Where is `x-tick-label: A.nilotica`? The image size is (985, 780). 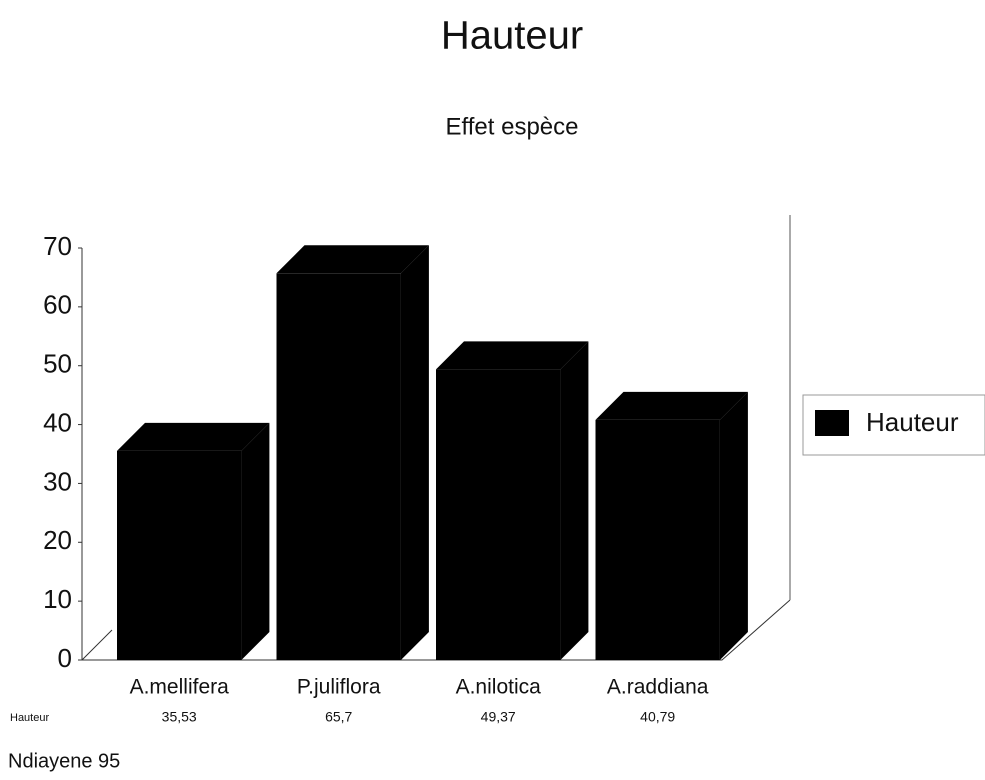
x-tick-label: A.nilotica is located at coordinates (499, 687).